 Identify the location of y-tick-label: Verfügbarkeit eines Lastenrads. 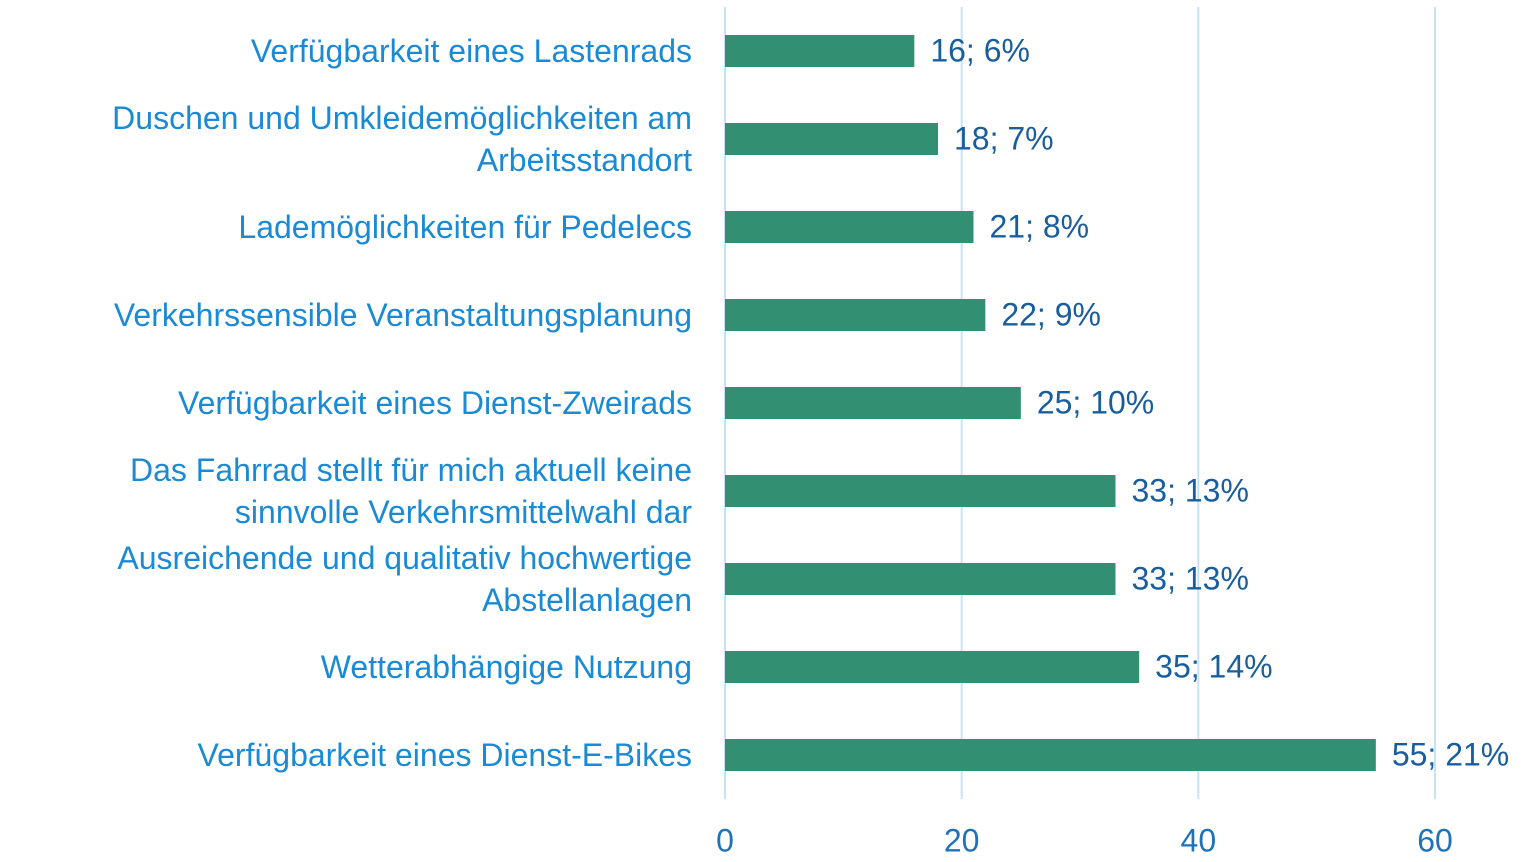
(471, 51).